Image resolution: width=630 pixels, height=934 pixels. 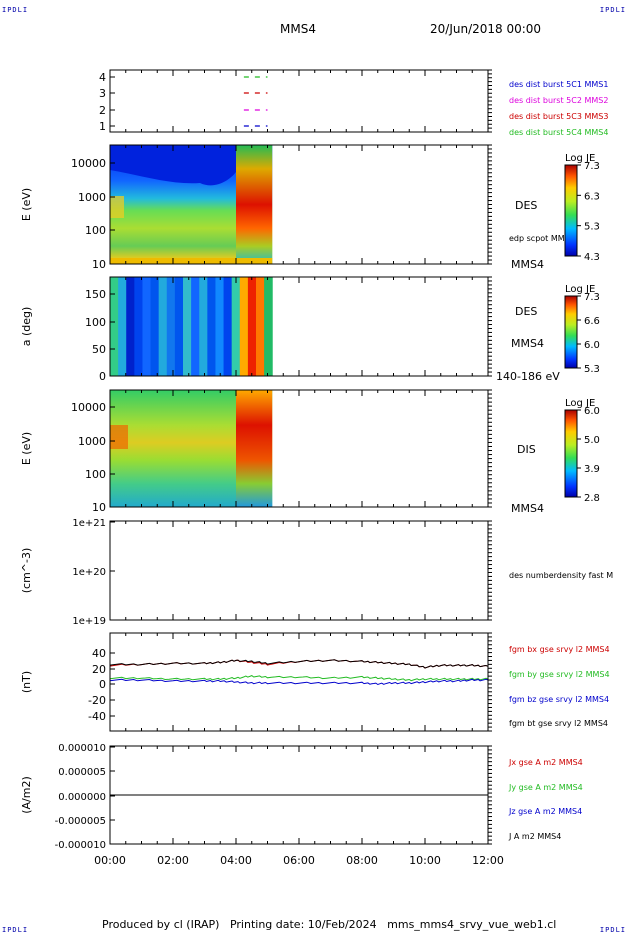 What do you see at coordinates (527, 508) in the screenshot?
I see `dis-energy-bottom-label: MMS4` at bounding box center [527, 508].